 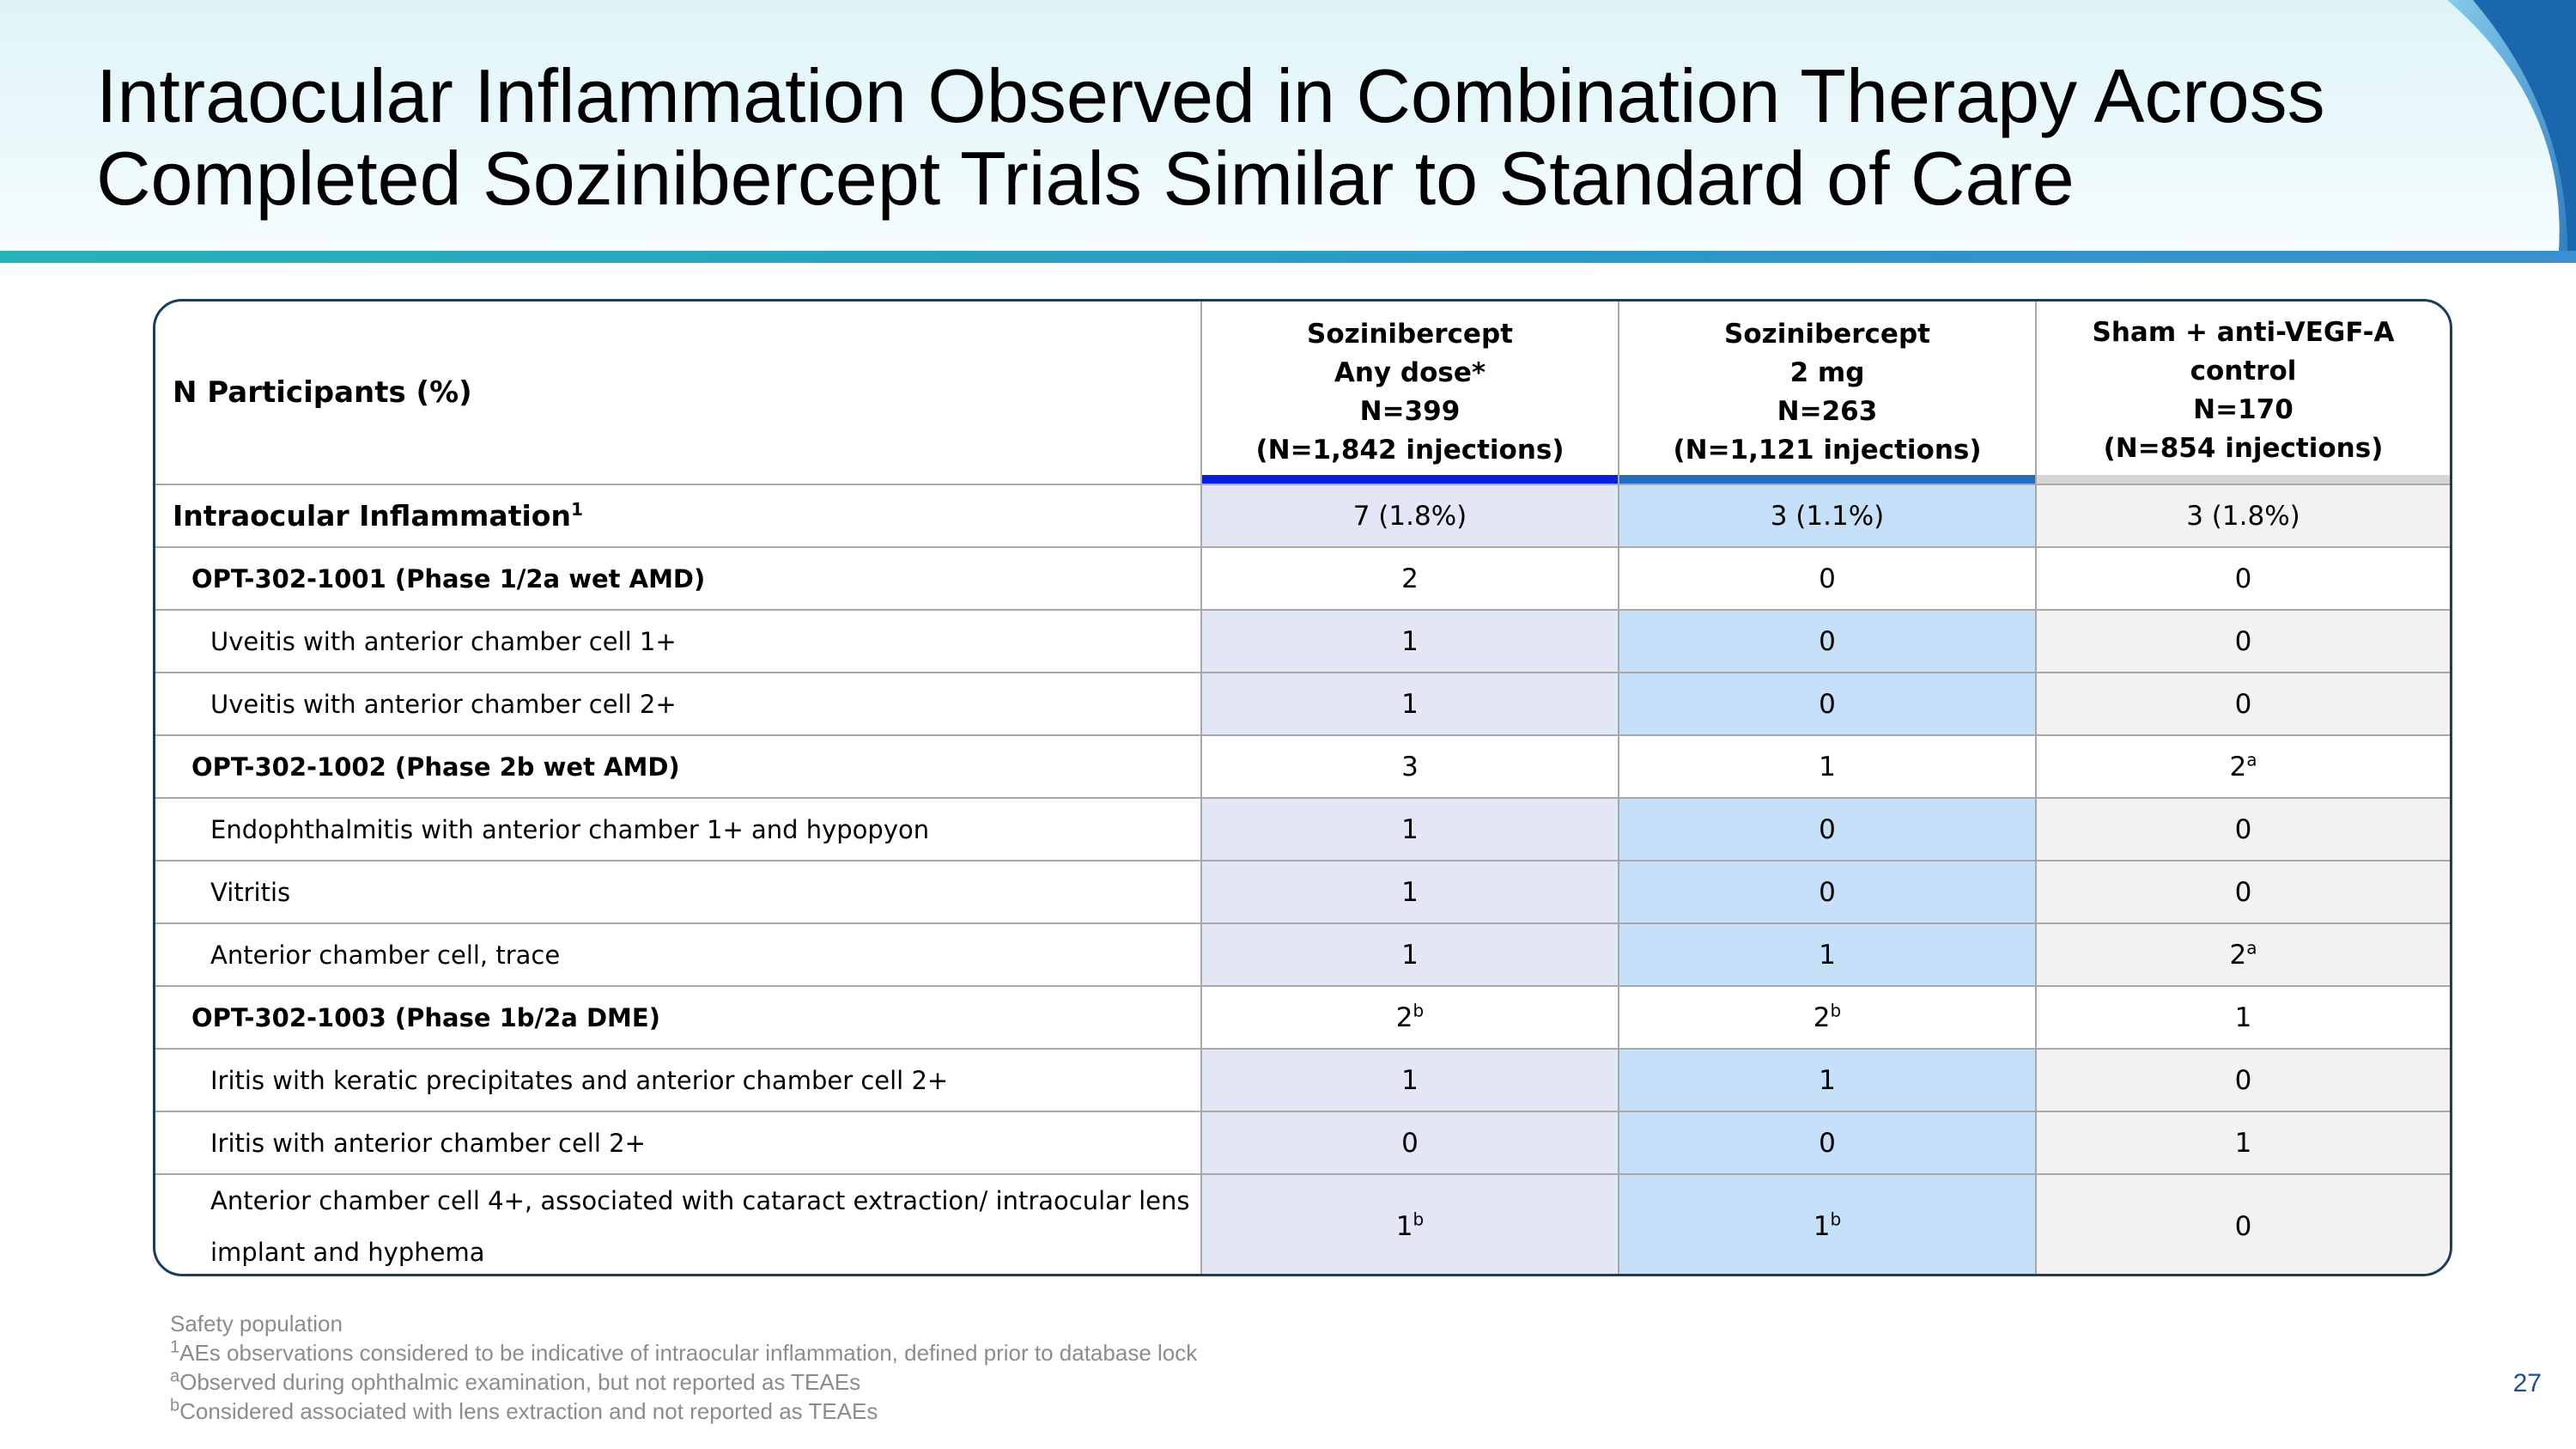 I want to click on cell-value-text: 3 (1.8%), so click(x=2243, y=516).